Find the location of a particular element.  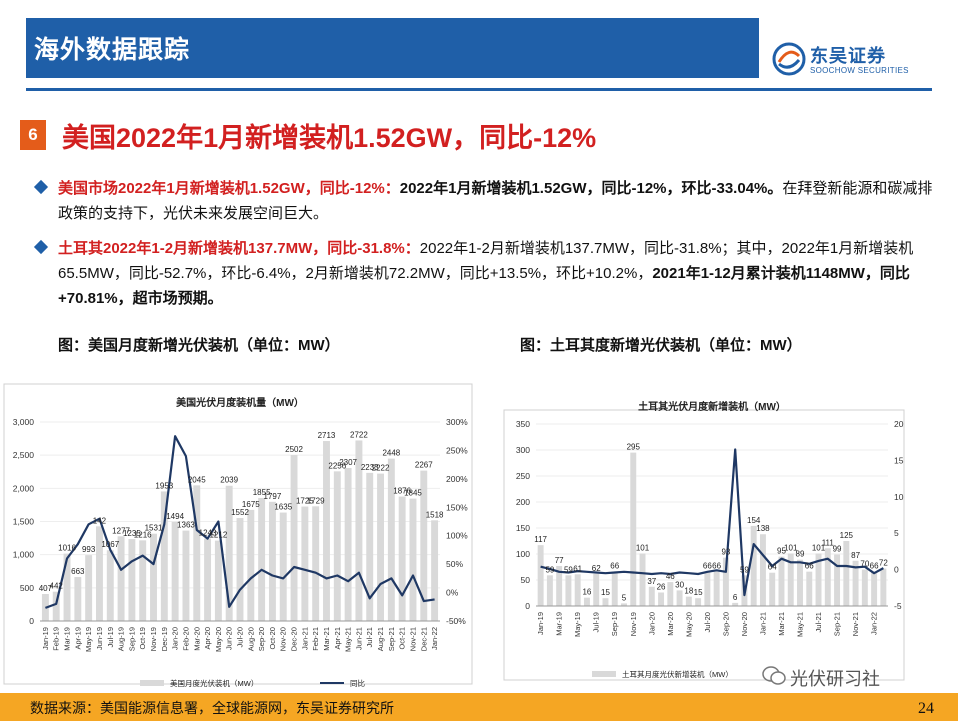

x-tick-label: Sep-20 is located at coordinates (725, 624).